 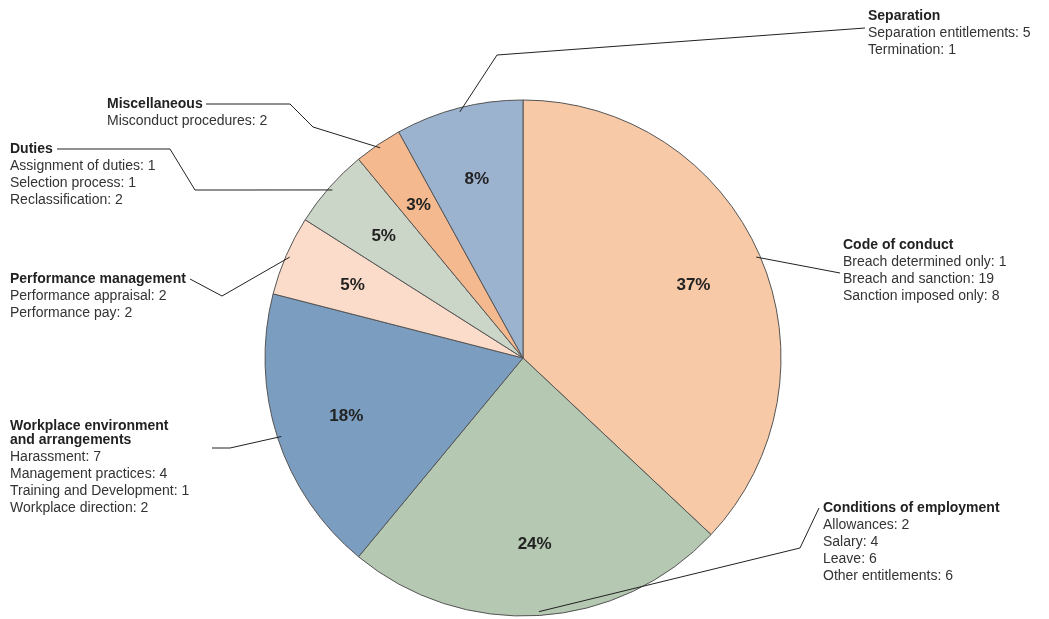 What do you see at coordinates (155, 103) in the screenshot?
I see `slice-label: Miscellaneous` at bounding box center [155, 103].